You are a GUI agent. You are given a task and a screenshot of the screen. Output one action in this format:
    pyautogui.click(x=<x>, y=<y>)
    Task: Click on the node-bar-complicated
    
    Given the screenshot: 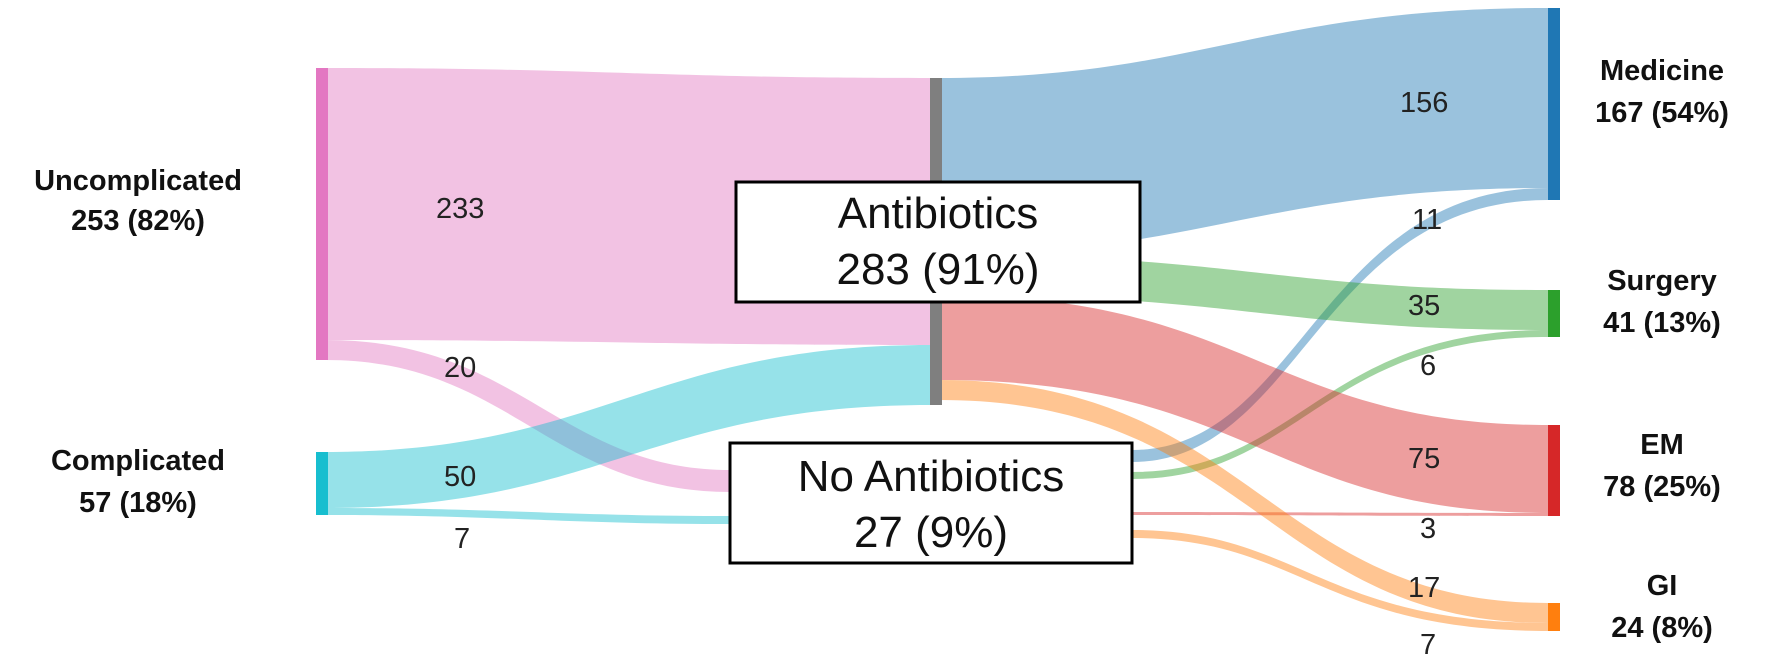 What is the action you would take?
    pyautogui.click(x=322, y=483)
    